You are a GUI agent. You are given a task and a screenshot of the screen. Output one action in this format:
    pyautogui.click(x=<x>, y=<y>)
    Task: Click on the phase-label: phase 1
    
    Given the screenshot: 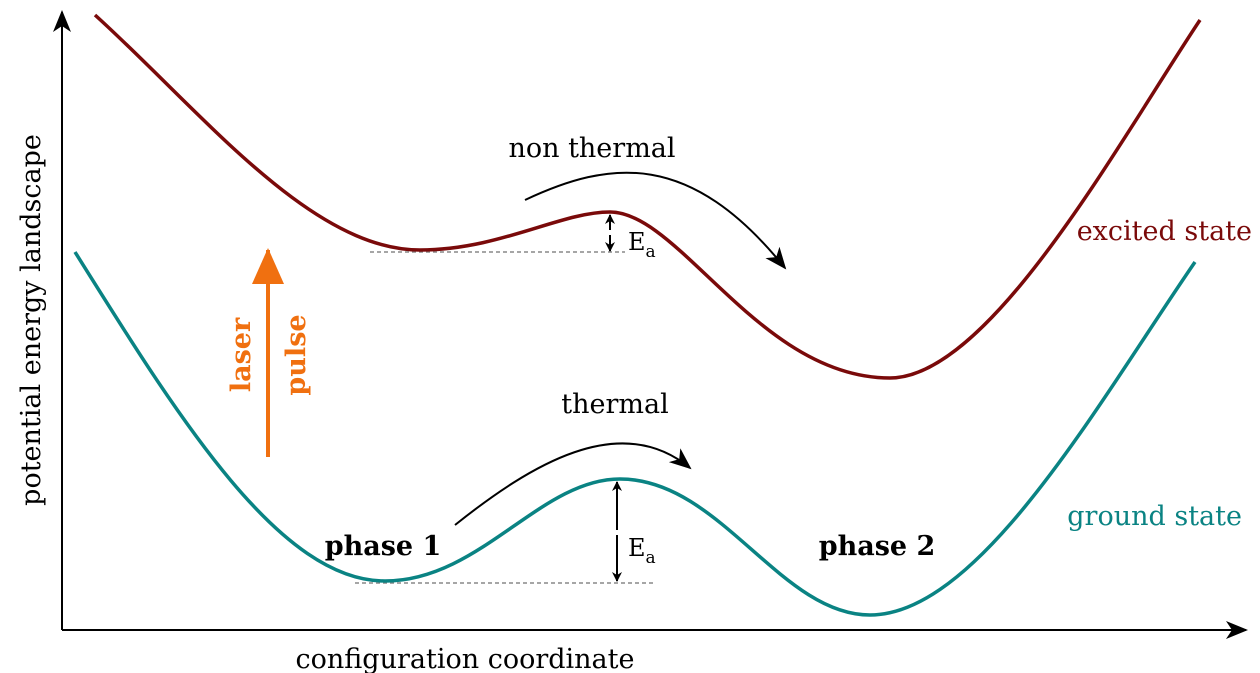 What is the action you would take?
    pyautogui.click(x=383, y=546)
    